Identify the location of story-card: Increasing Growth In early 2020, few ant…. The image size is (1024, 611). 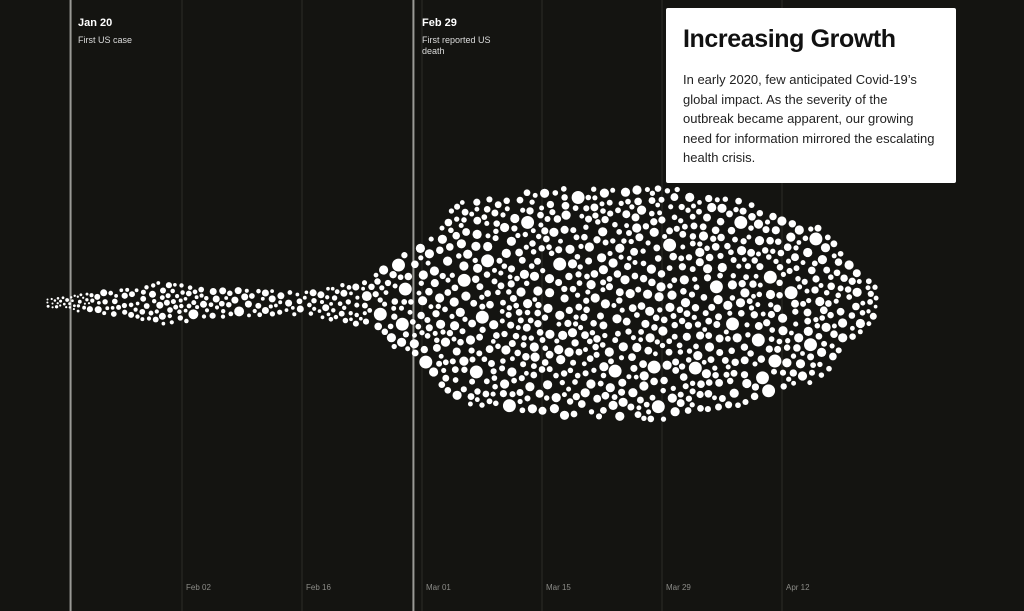
(811, 95).